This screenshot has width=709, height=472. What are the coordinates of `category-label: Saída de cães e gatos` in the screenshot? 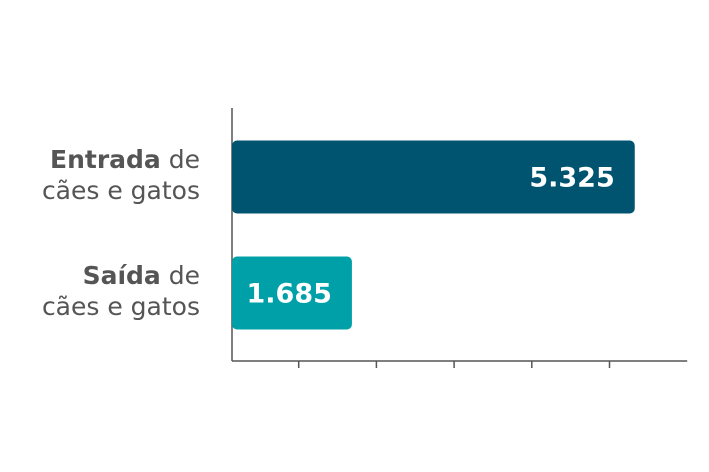 It's located at (121, 291).